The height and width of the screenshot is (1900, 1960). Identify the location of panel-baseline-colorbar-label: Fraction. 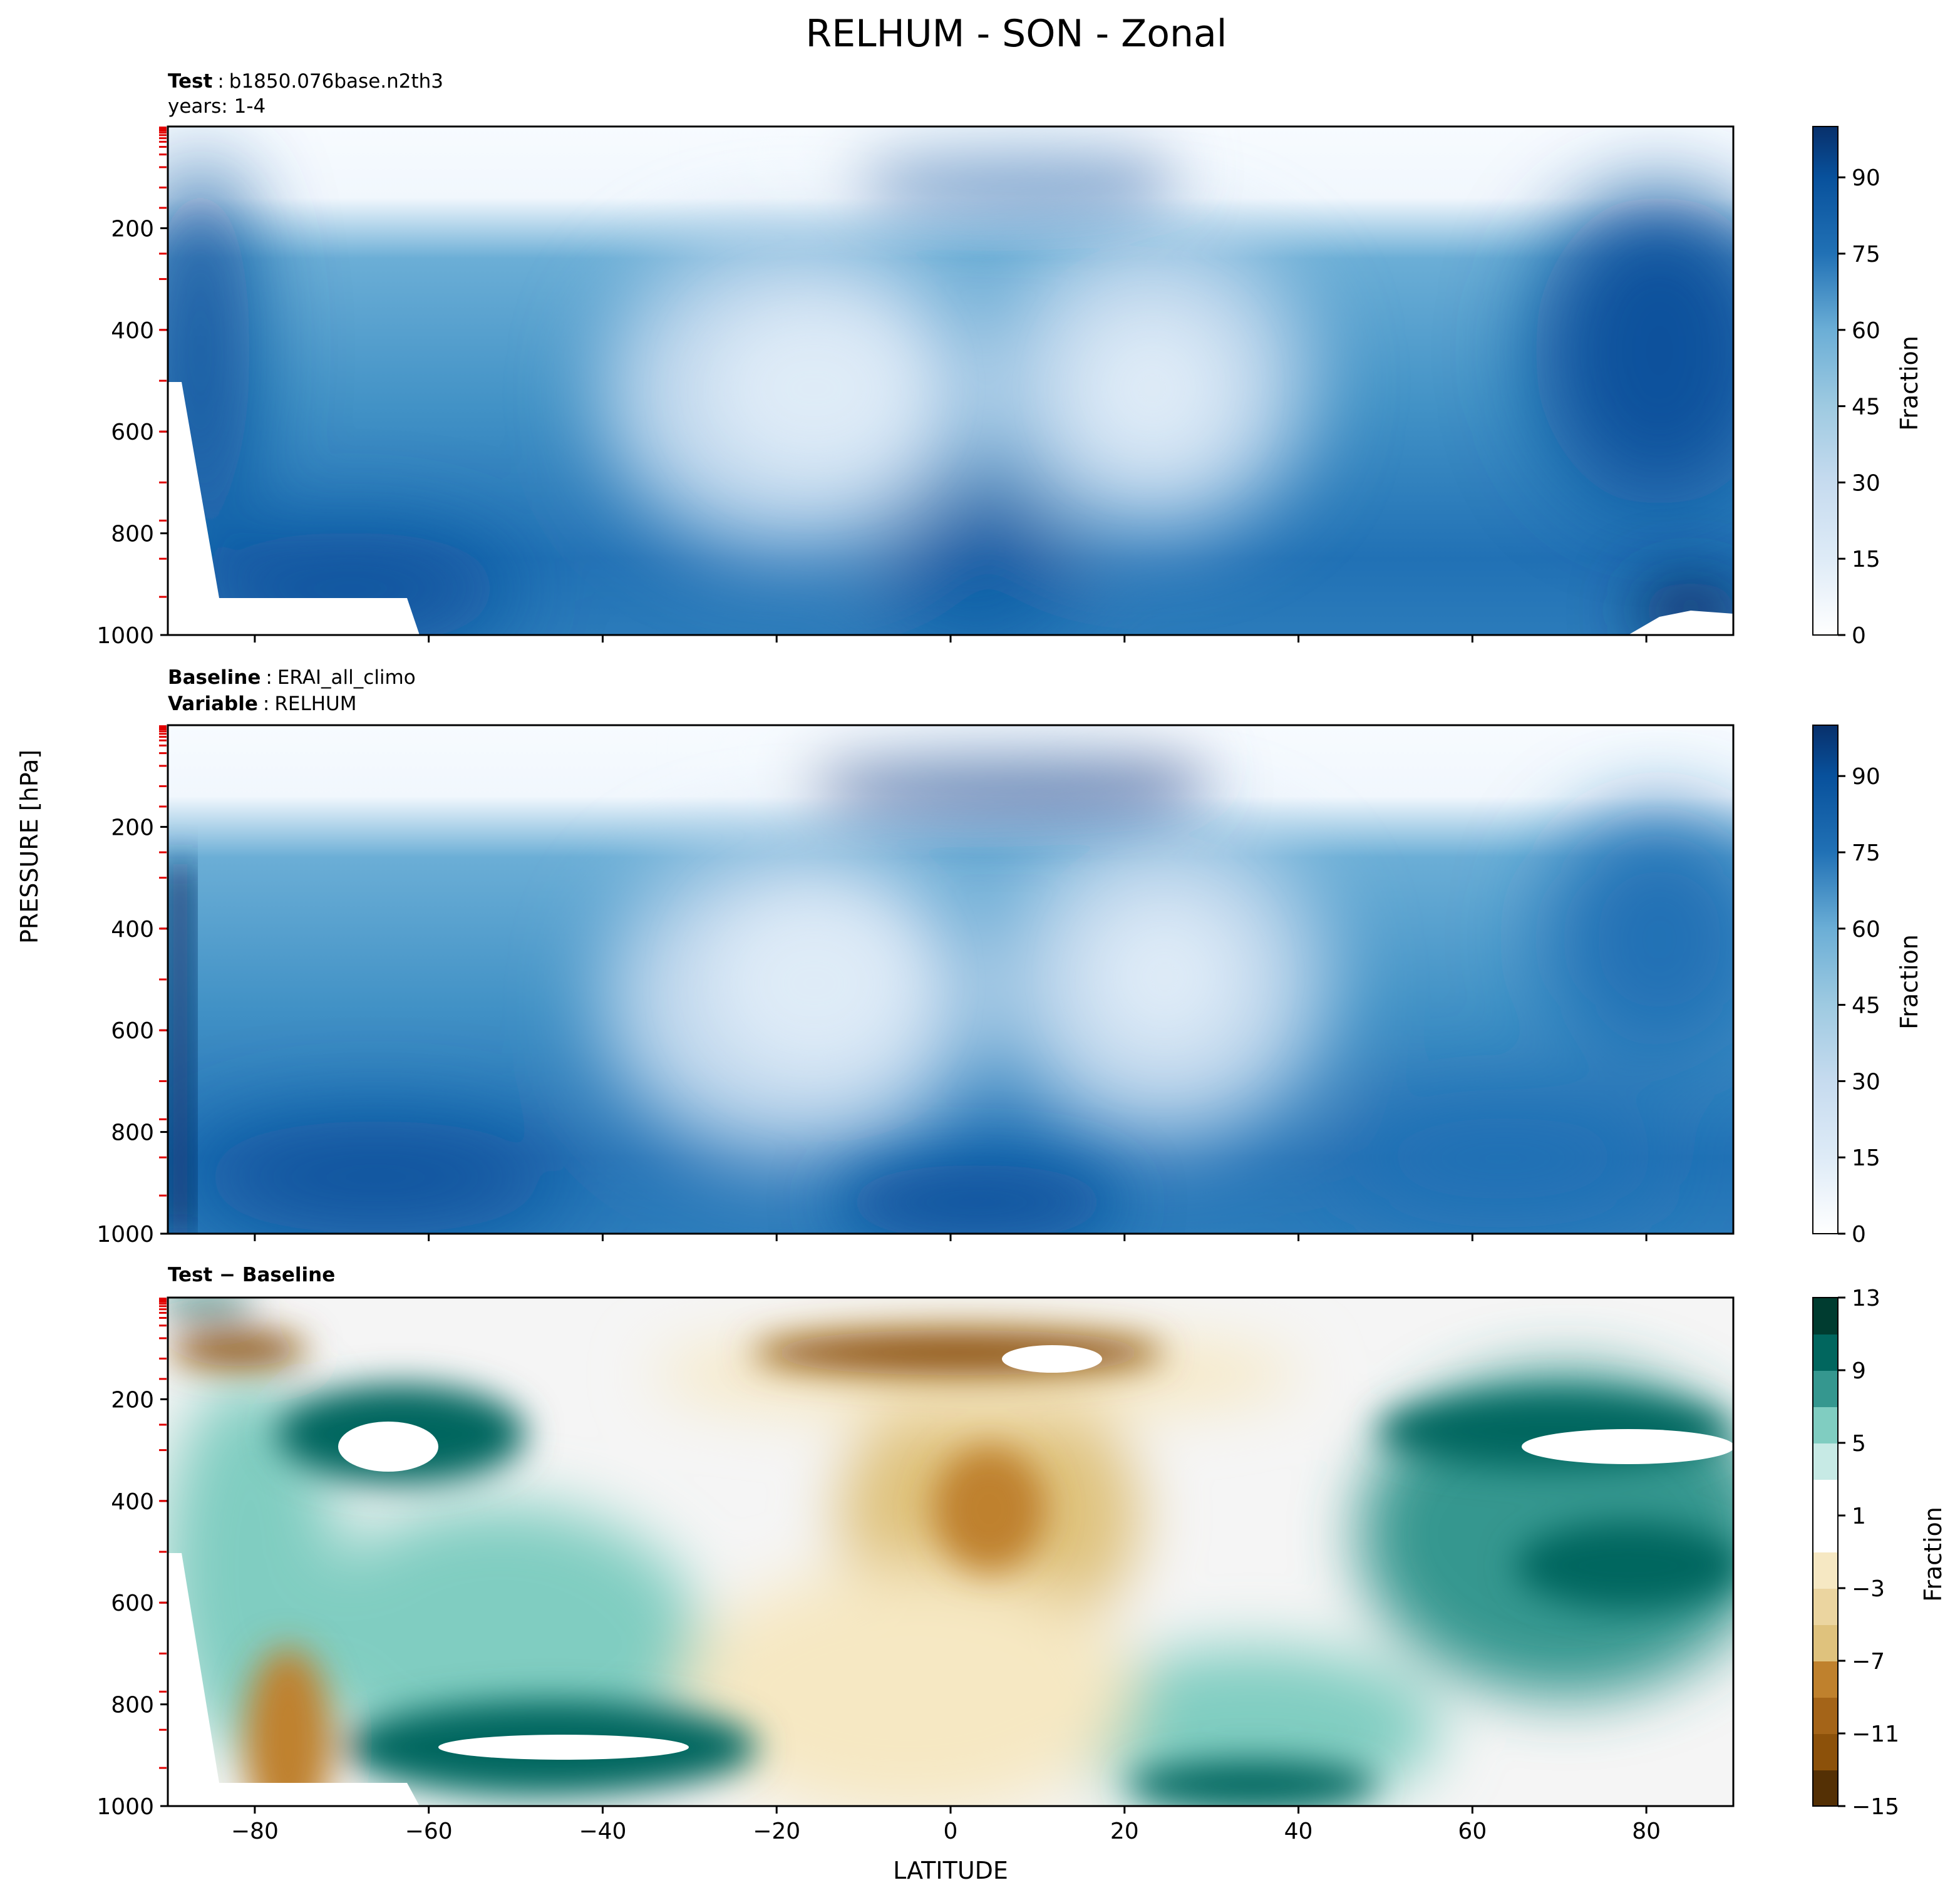
(1909, 982).